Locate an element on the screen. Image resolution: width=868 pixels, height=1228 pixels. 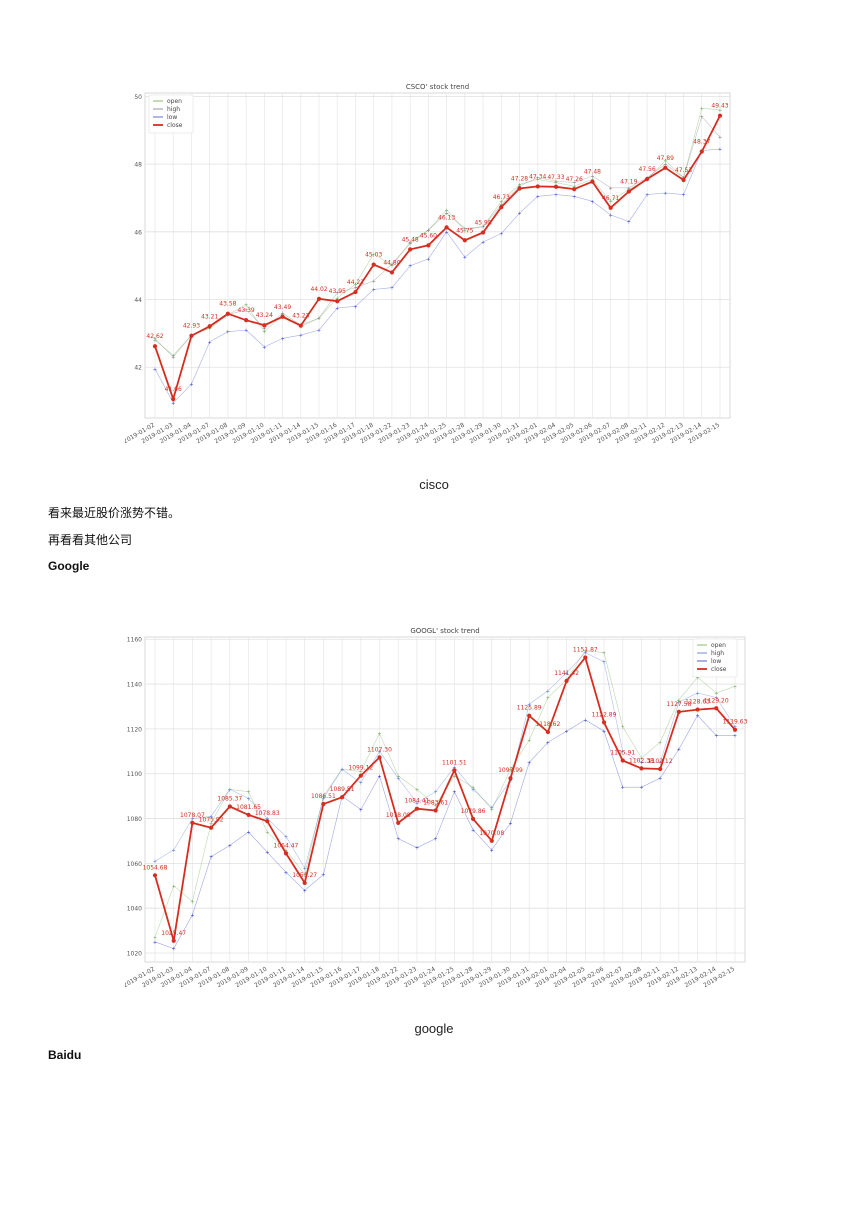
cisco-data-label: 43.23 is located at coordinates (300, 316).